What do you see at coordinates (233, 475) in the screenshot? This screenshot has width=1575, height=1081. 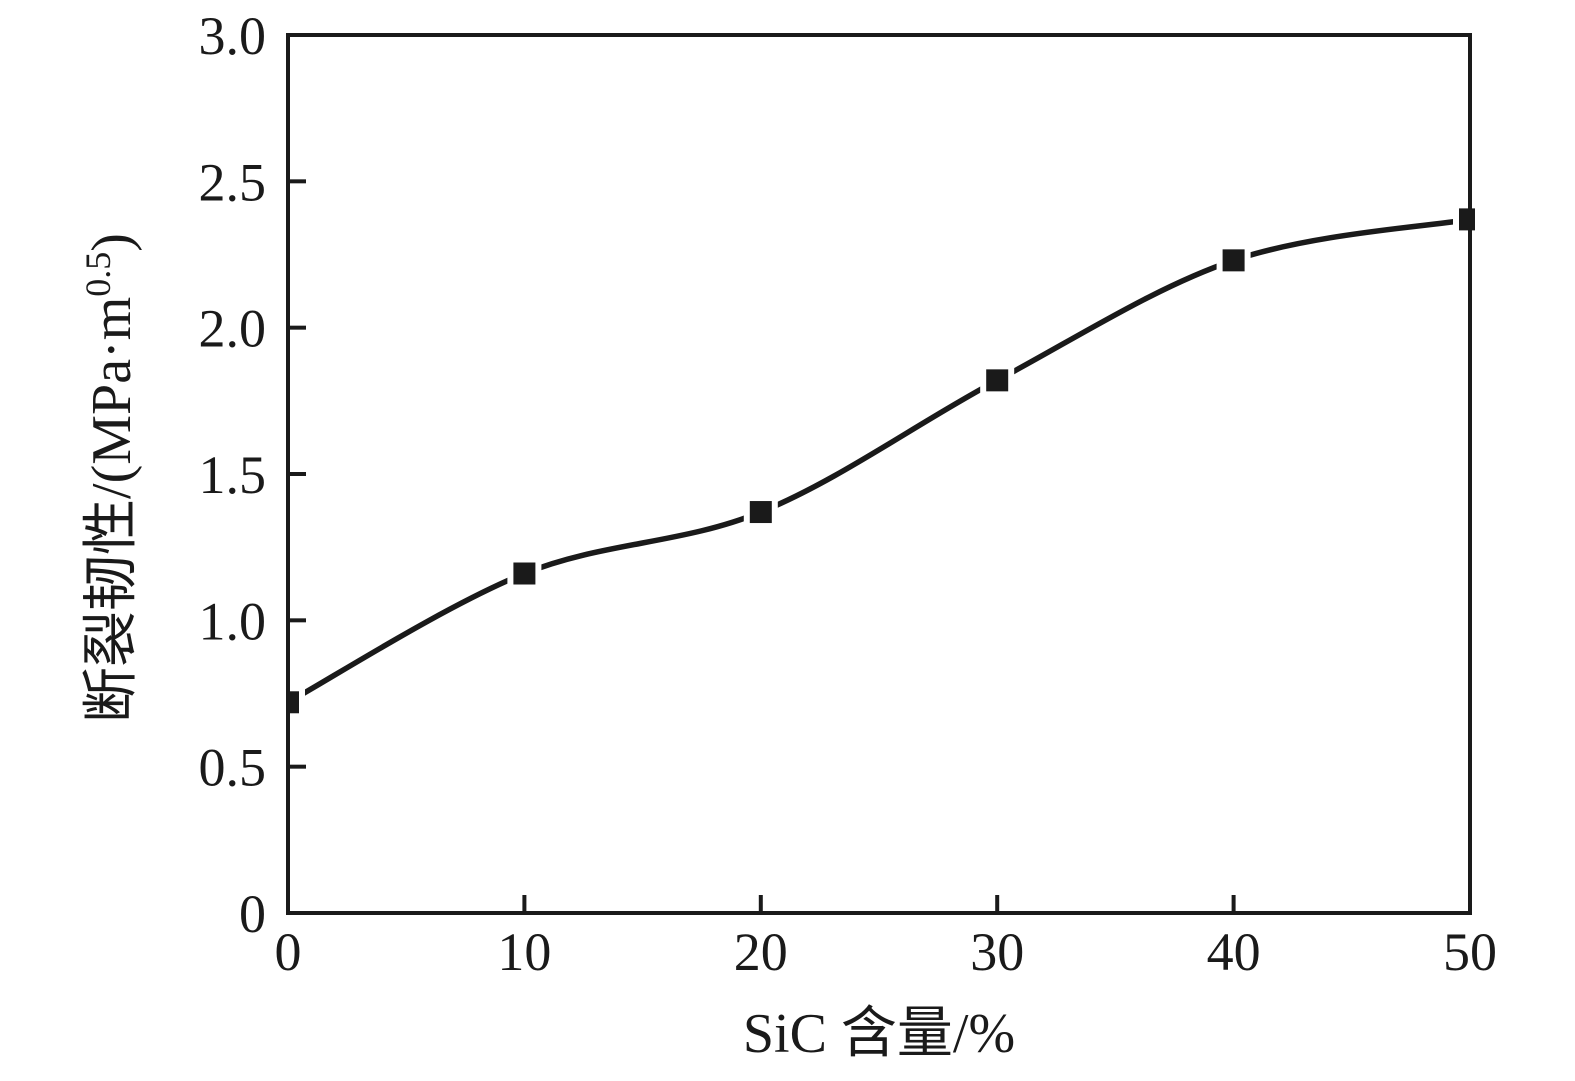 I see `y-tick-label-1.5: 1.5` at bounding box center [233, 475].